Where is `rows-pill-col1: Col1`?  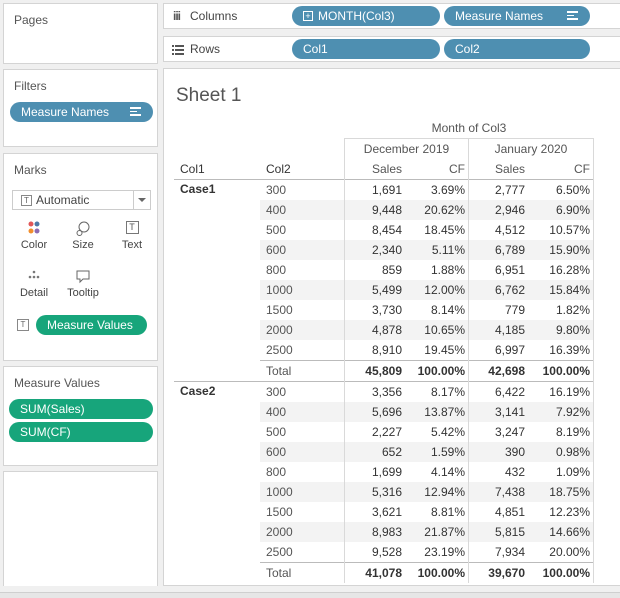 rows-pill-col1: Col1 is located at coordinates (366, 49).